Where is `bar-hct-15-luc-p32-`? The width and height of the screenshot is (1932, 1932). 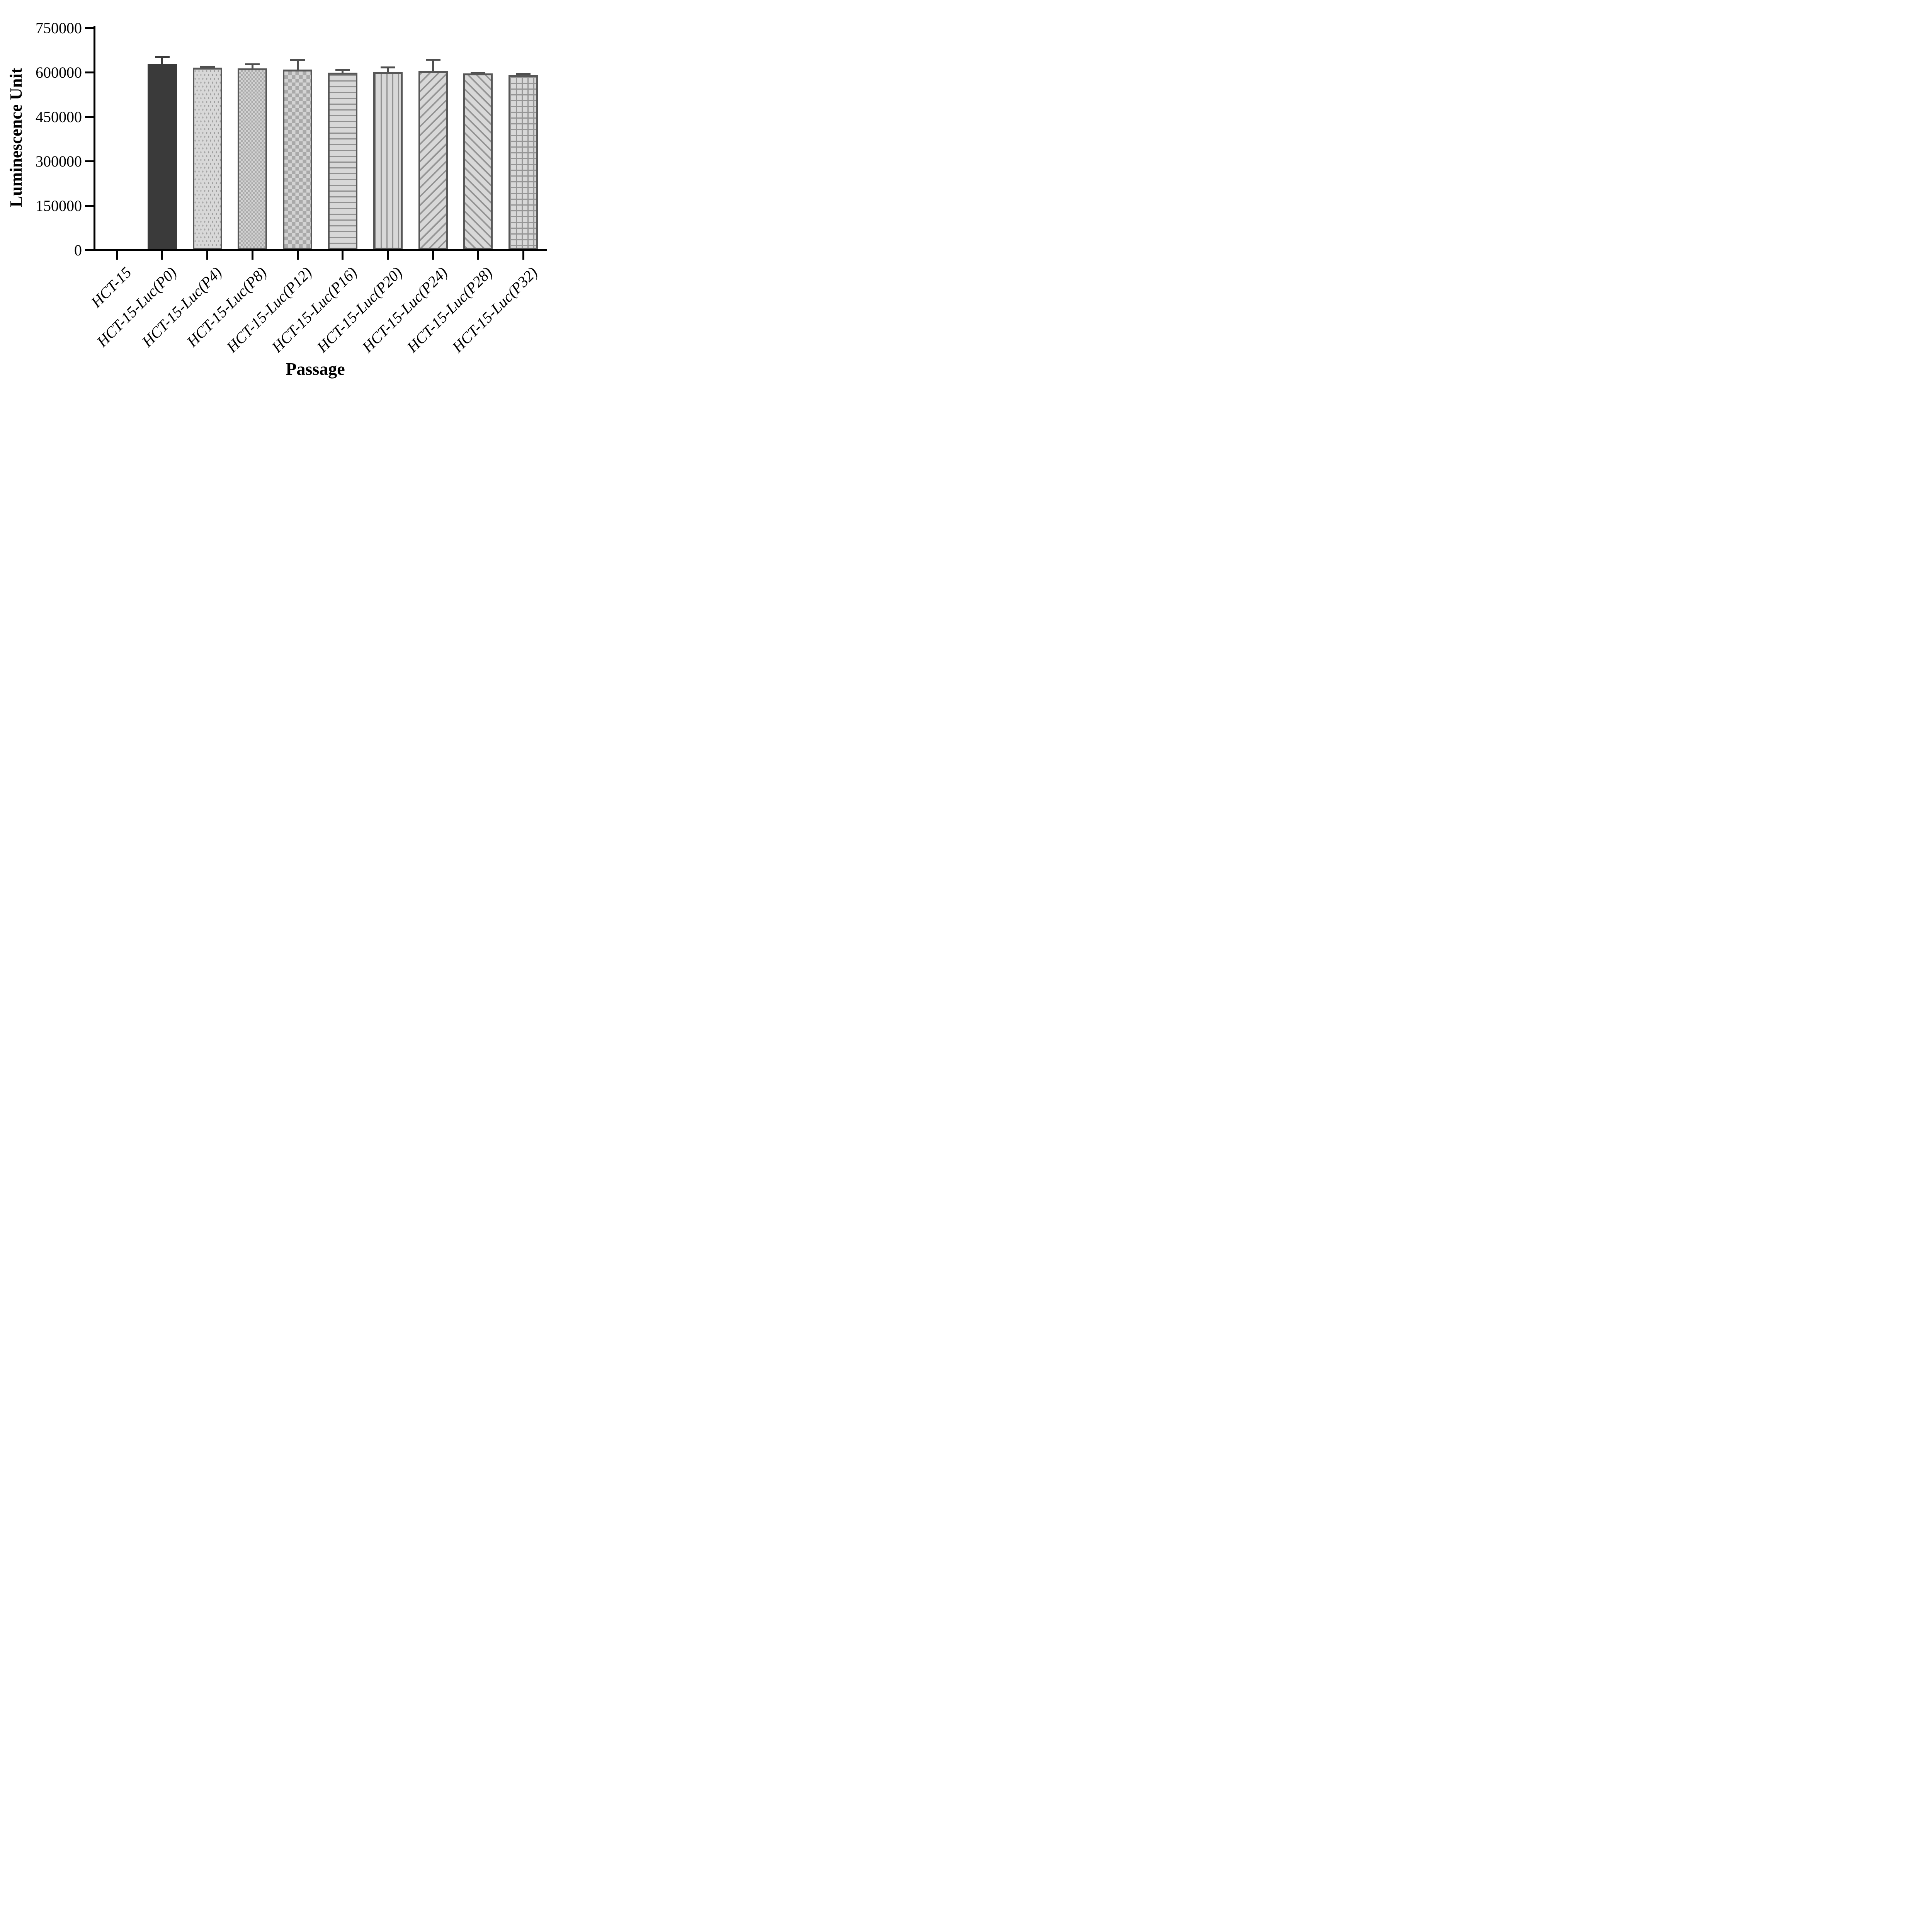 bar-hct-15-luc-p32- is located at coordinates (524, 162).